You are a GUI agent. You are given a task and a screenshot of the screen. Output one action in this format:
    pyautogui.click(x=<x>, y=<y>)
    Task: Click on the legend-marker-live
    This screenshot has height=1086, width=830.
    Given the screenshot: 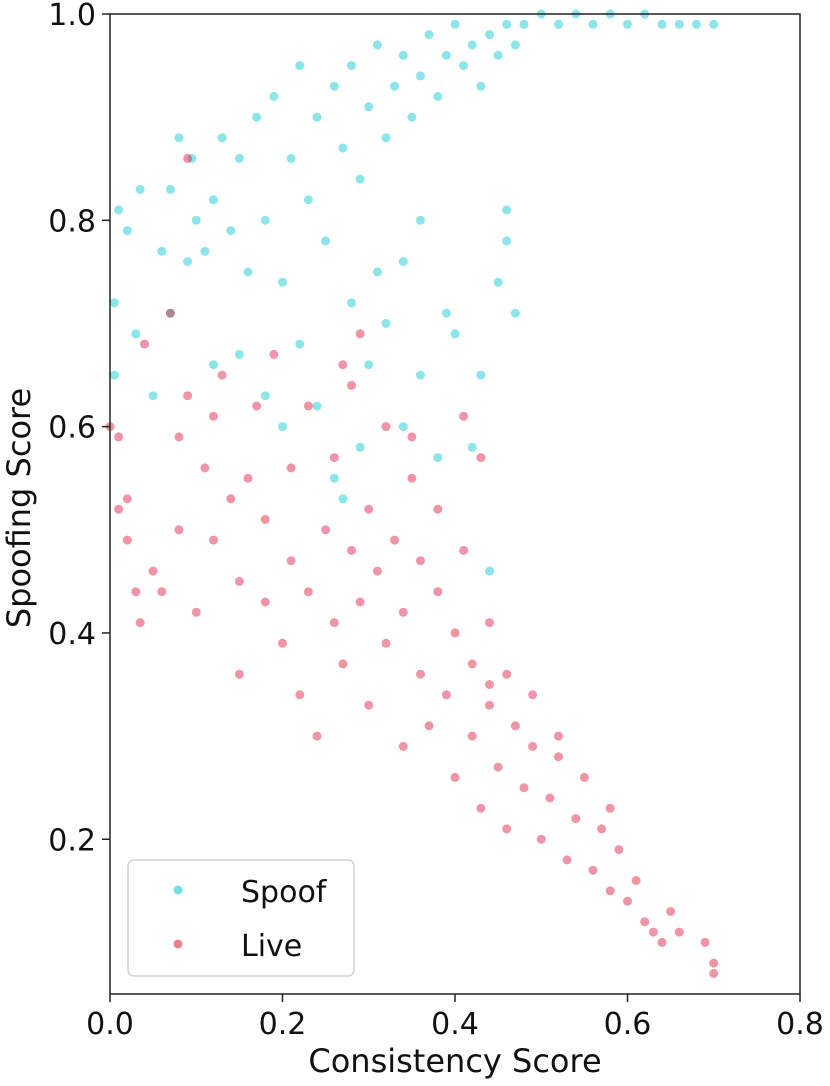 What is the action you would take?
    pyautogui.click(x=178, y=944)
    